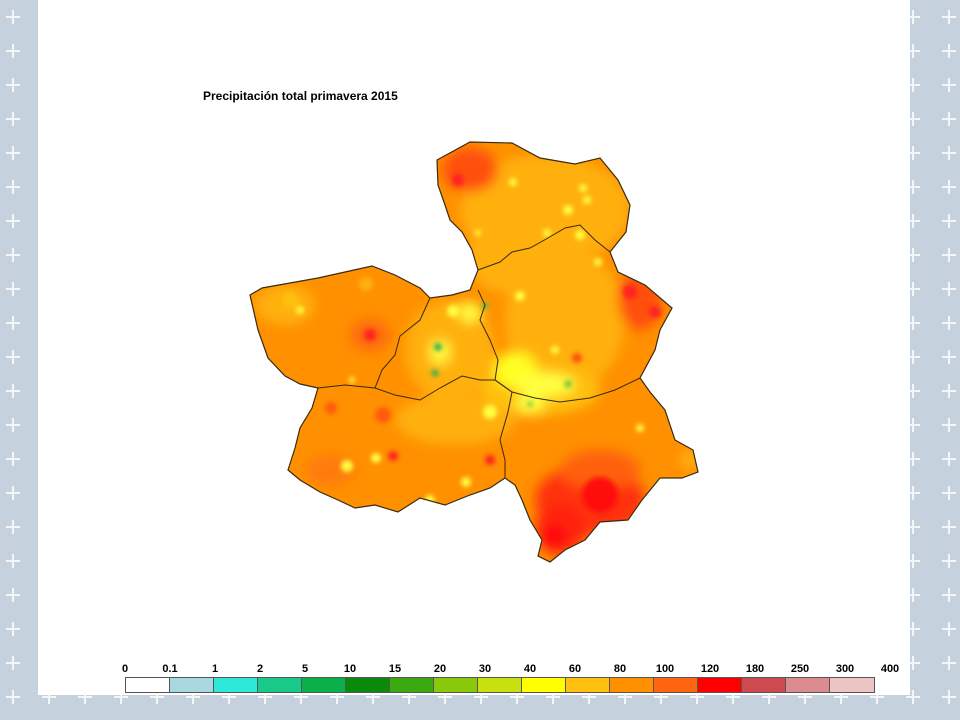 Image resolution: width=960 pixels, height=720 pixels. I want to click on map-title: Precipitación total primavera 2015, so click(300, 96).